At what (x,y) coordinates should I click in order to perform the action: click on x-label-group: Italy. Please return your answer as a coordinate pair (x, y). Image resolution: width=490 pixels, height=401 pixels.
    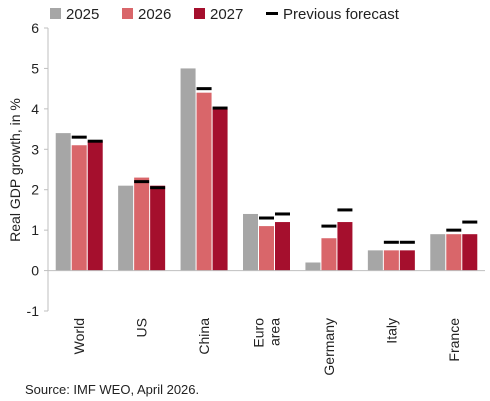
    Looking at the image, I should click on (391, 331).